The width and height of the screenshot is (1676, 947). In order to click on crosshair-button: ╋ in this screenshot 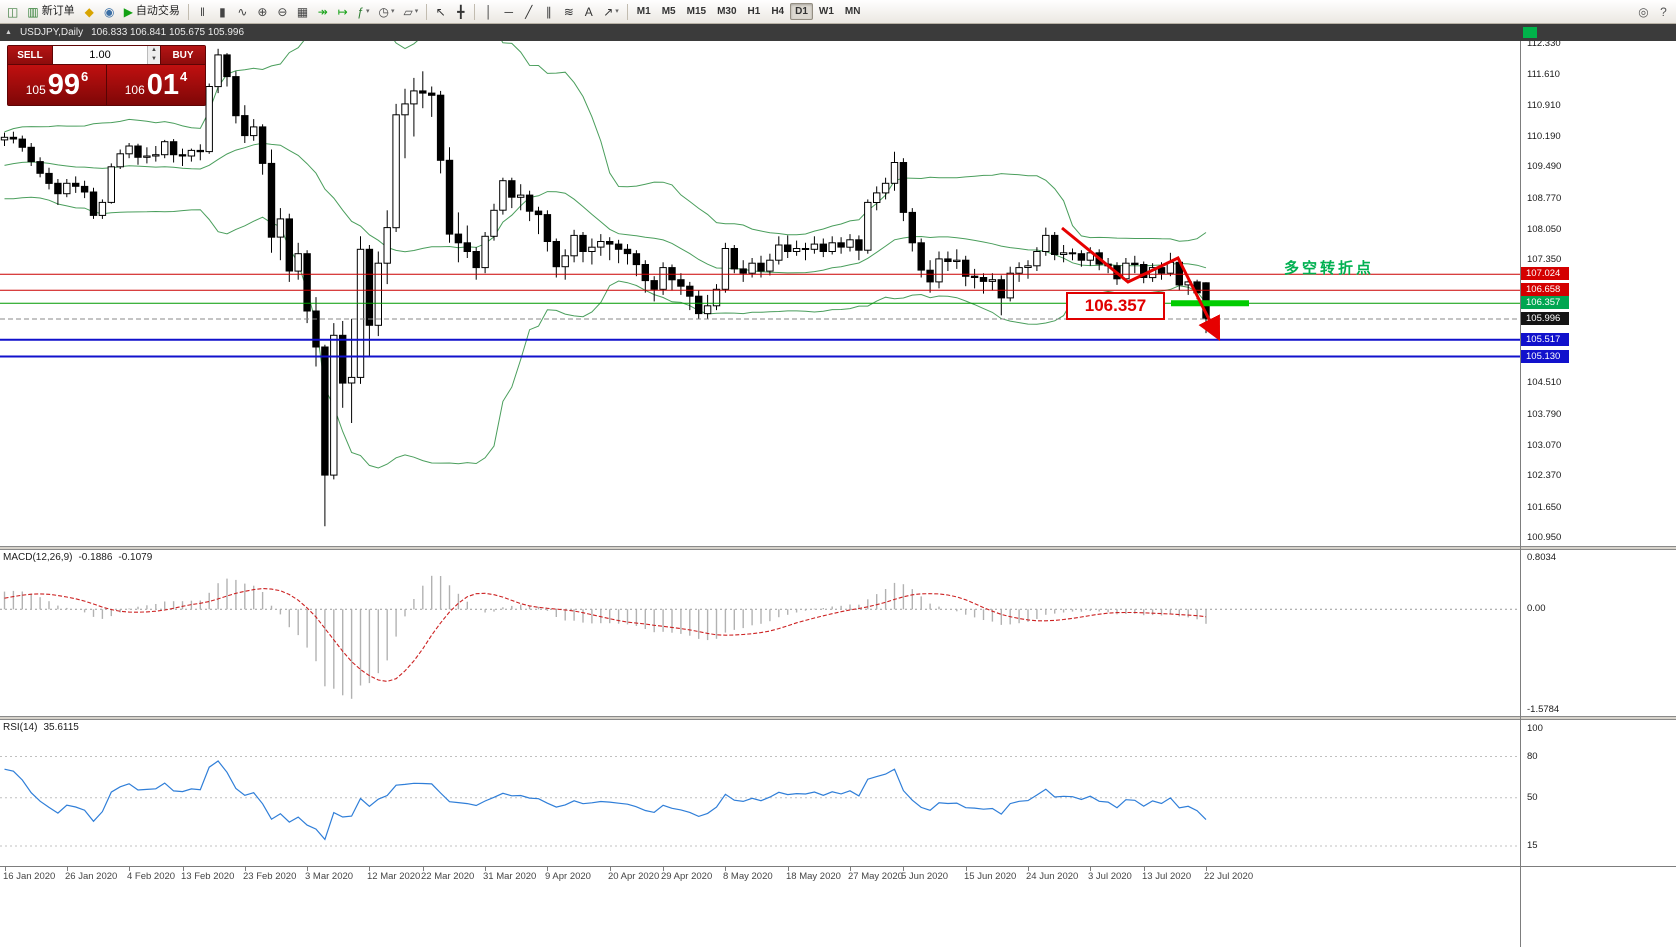, I will do `click(460, 11)`.